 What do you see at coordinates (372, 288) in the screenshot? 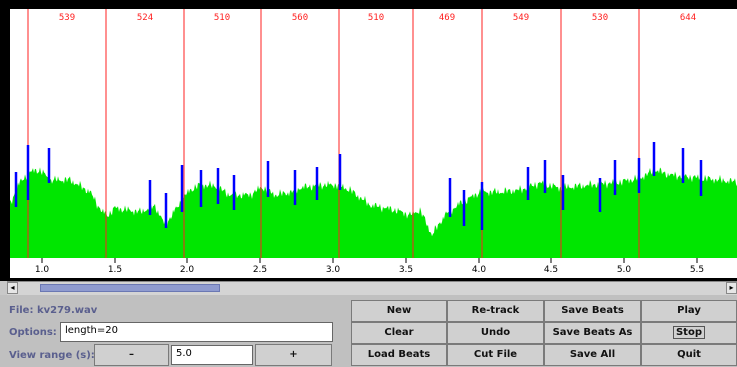
I see `horizontal-scrollbar: ◂ ▸` at bounding box center [372, 288].